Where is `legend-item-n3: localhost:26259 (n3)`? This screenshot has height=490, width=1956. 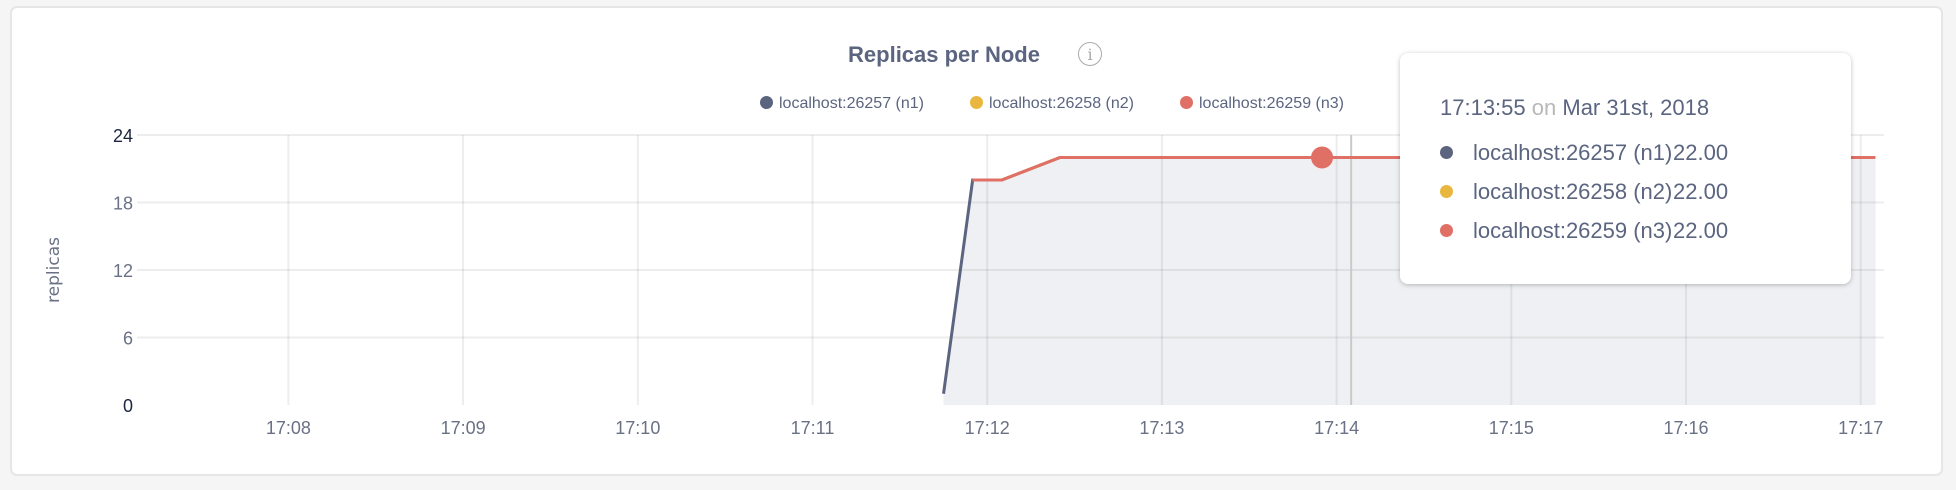
legend-item-n3: localhost:26259 (n3) is located at coordinates (1262, 104).